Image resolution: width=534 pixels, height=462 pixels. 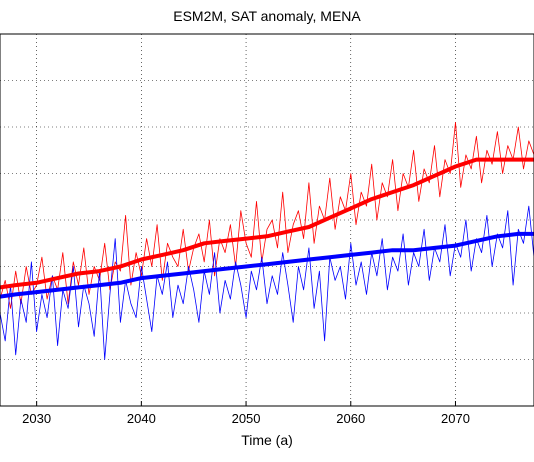 I want to click on x-tick-label: 2040, so click(x=141, y=418).